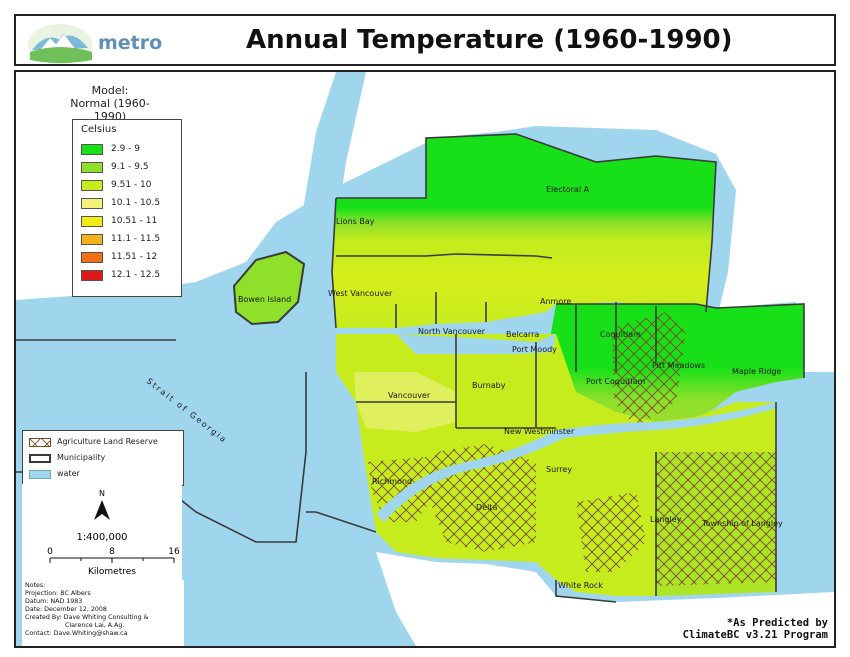 This screenshot has height=657, width=850. Describe the element at coordinates (476, 344) in the screenshot. I see `burrard-inlet` at that location.